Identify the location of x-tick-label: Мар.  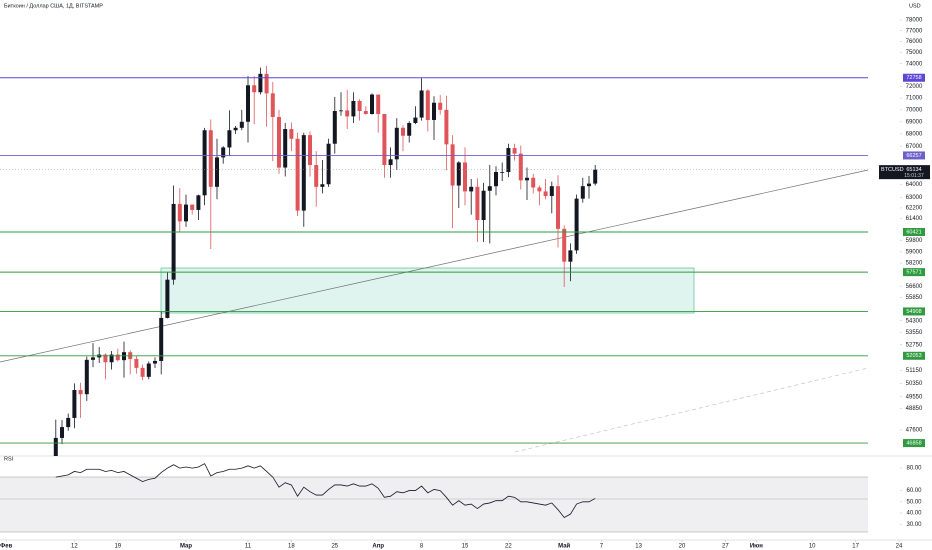
(186, 547).